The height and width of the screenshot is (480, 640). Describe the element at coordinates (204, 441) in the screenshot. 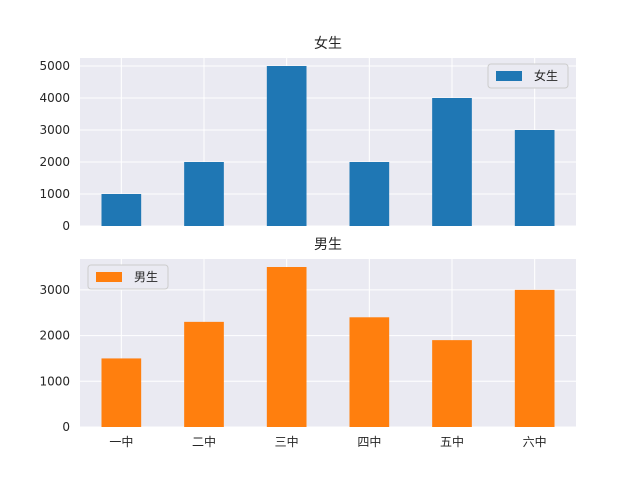

I see `x-tick-label: 二中` at that location.